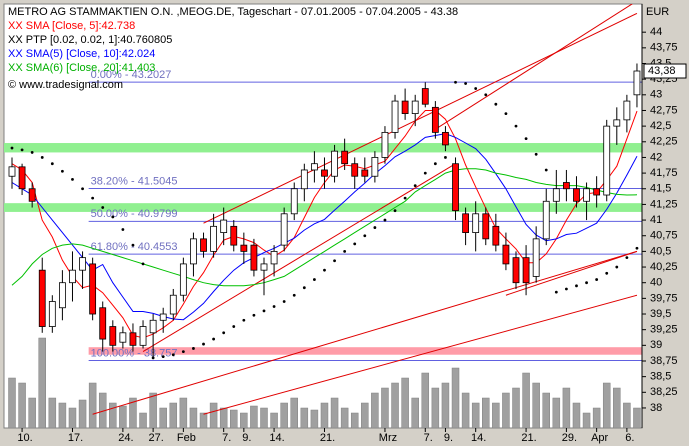 The width and height of the screenshot is (689, 446). What do you see at coordinates (664, 48) in the screenshot?
I see `y-tick-label: 43,75` at bounding box center [664, 48].